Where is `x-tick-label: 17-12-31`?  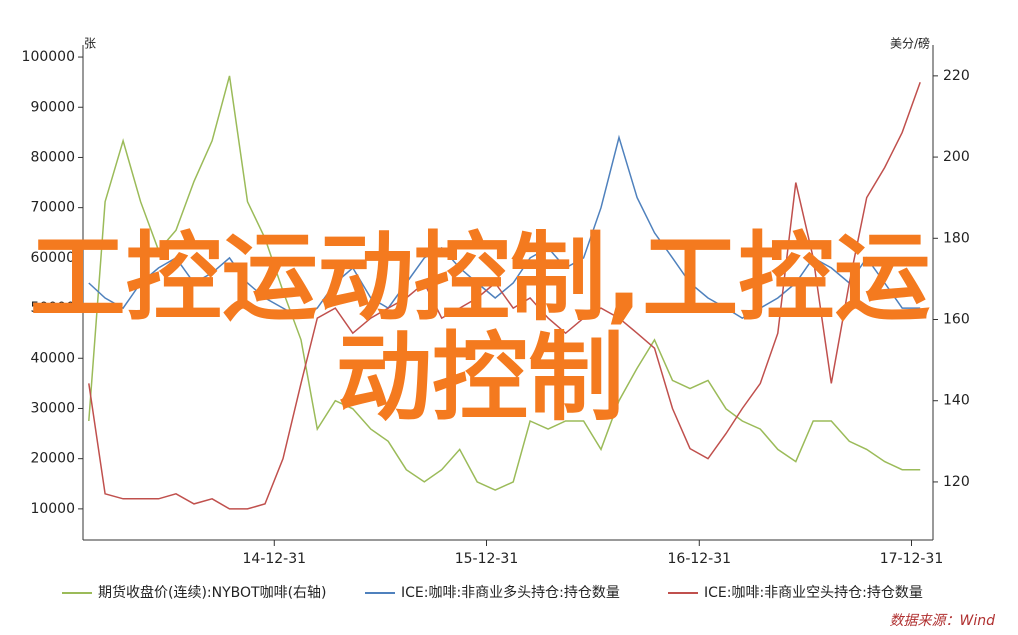 x-tick-label: 17-12-31 is located at coordinates (912, 559).